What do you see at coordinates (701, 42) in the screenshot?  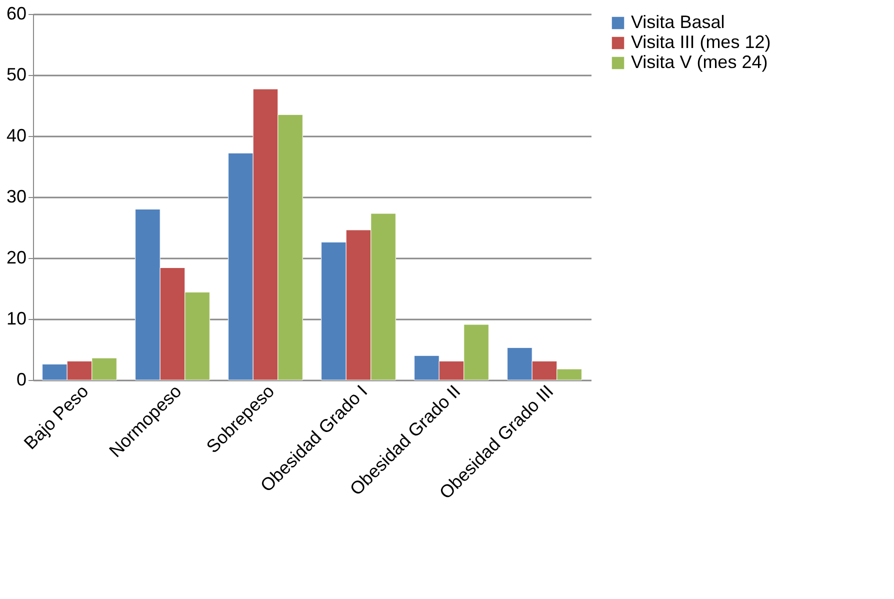 I see `legend-label: Visita III (mes 12)` at bounding box center [701, 42].